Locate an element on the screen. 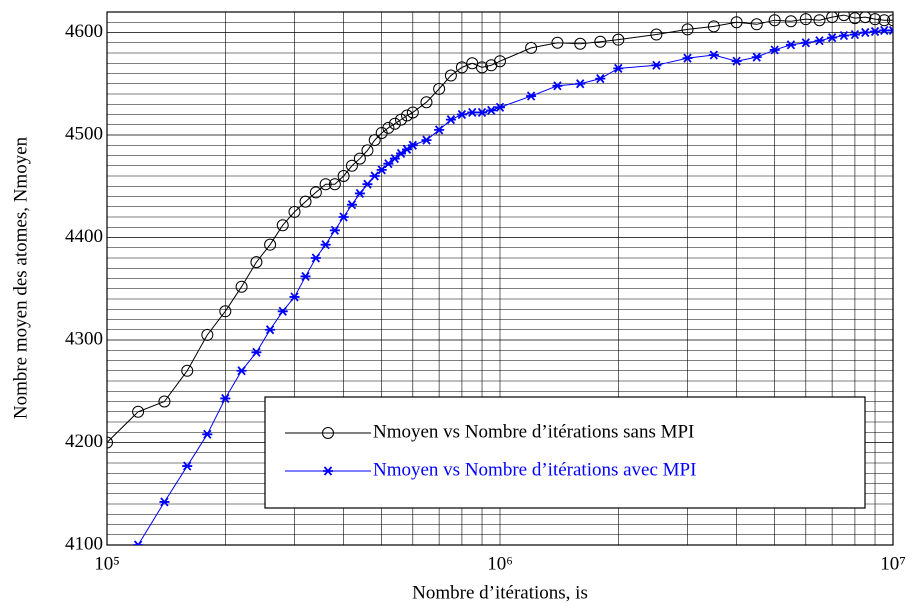 The image size is (917, 610). x-tick-label: 10⁵ is located at coordinates (107, 563).